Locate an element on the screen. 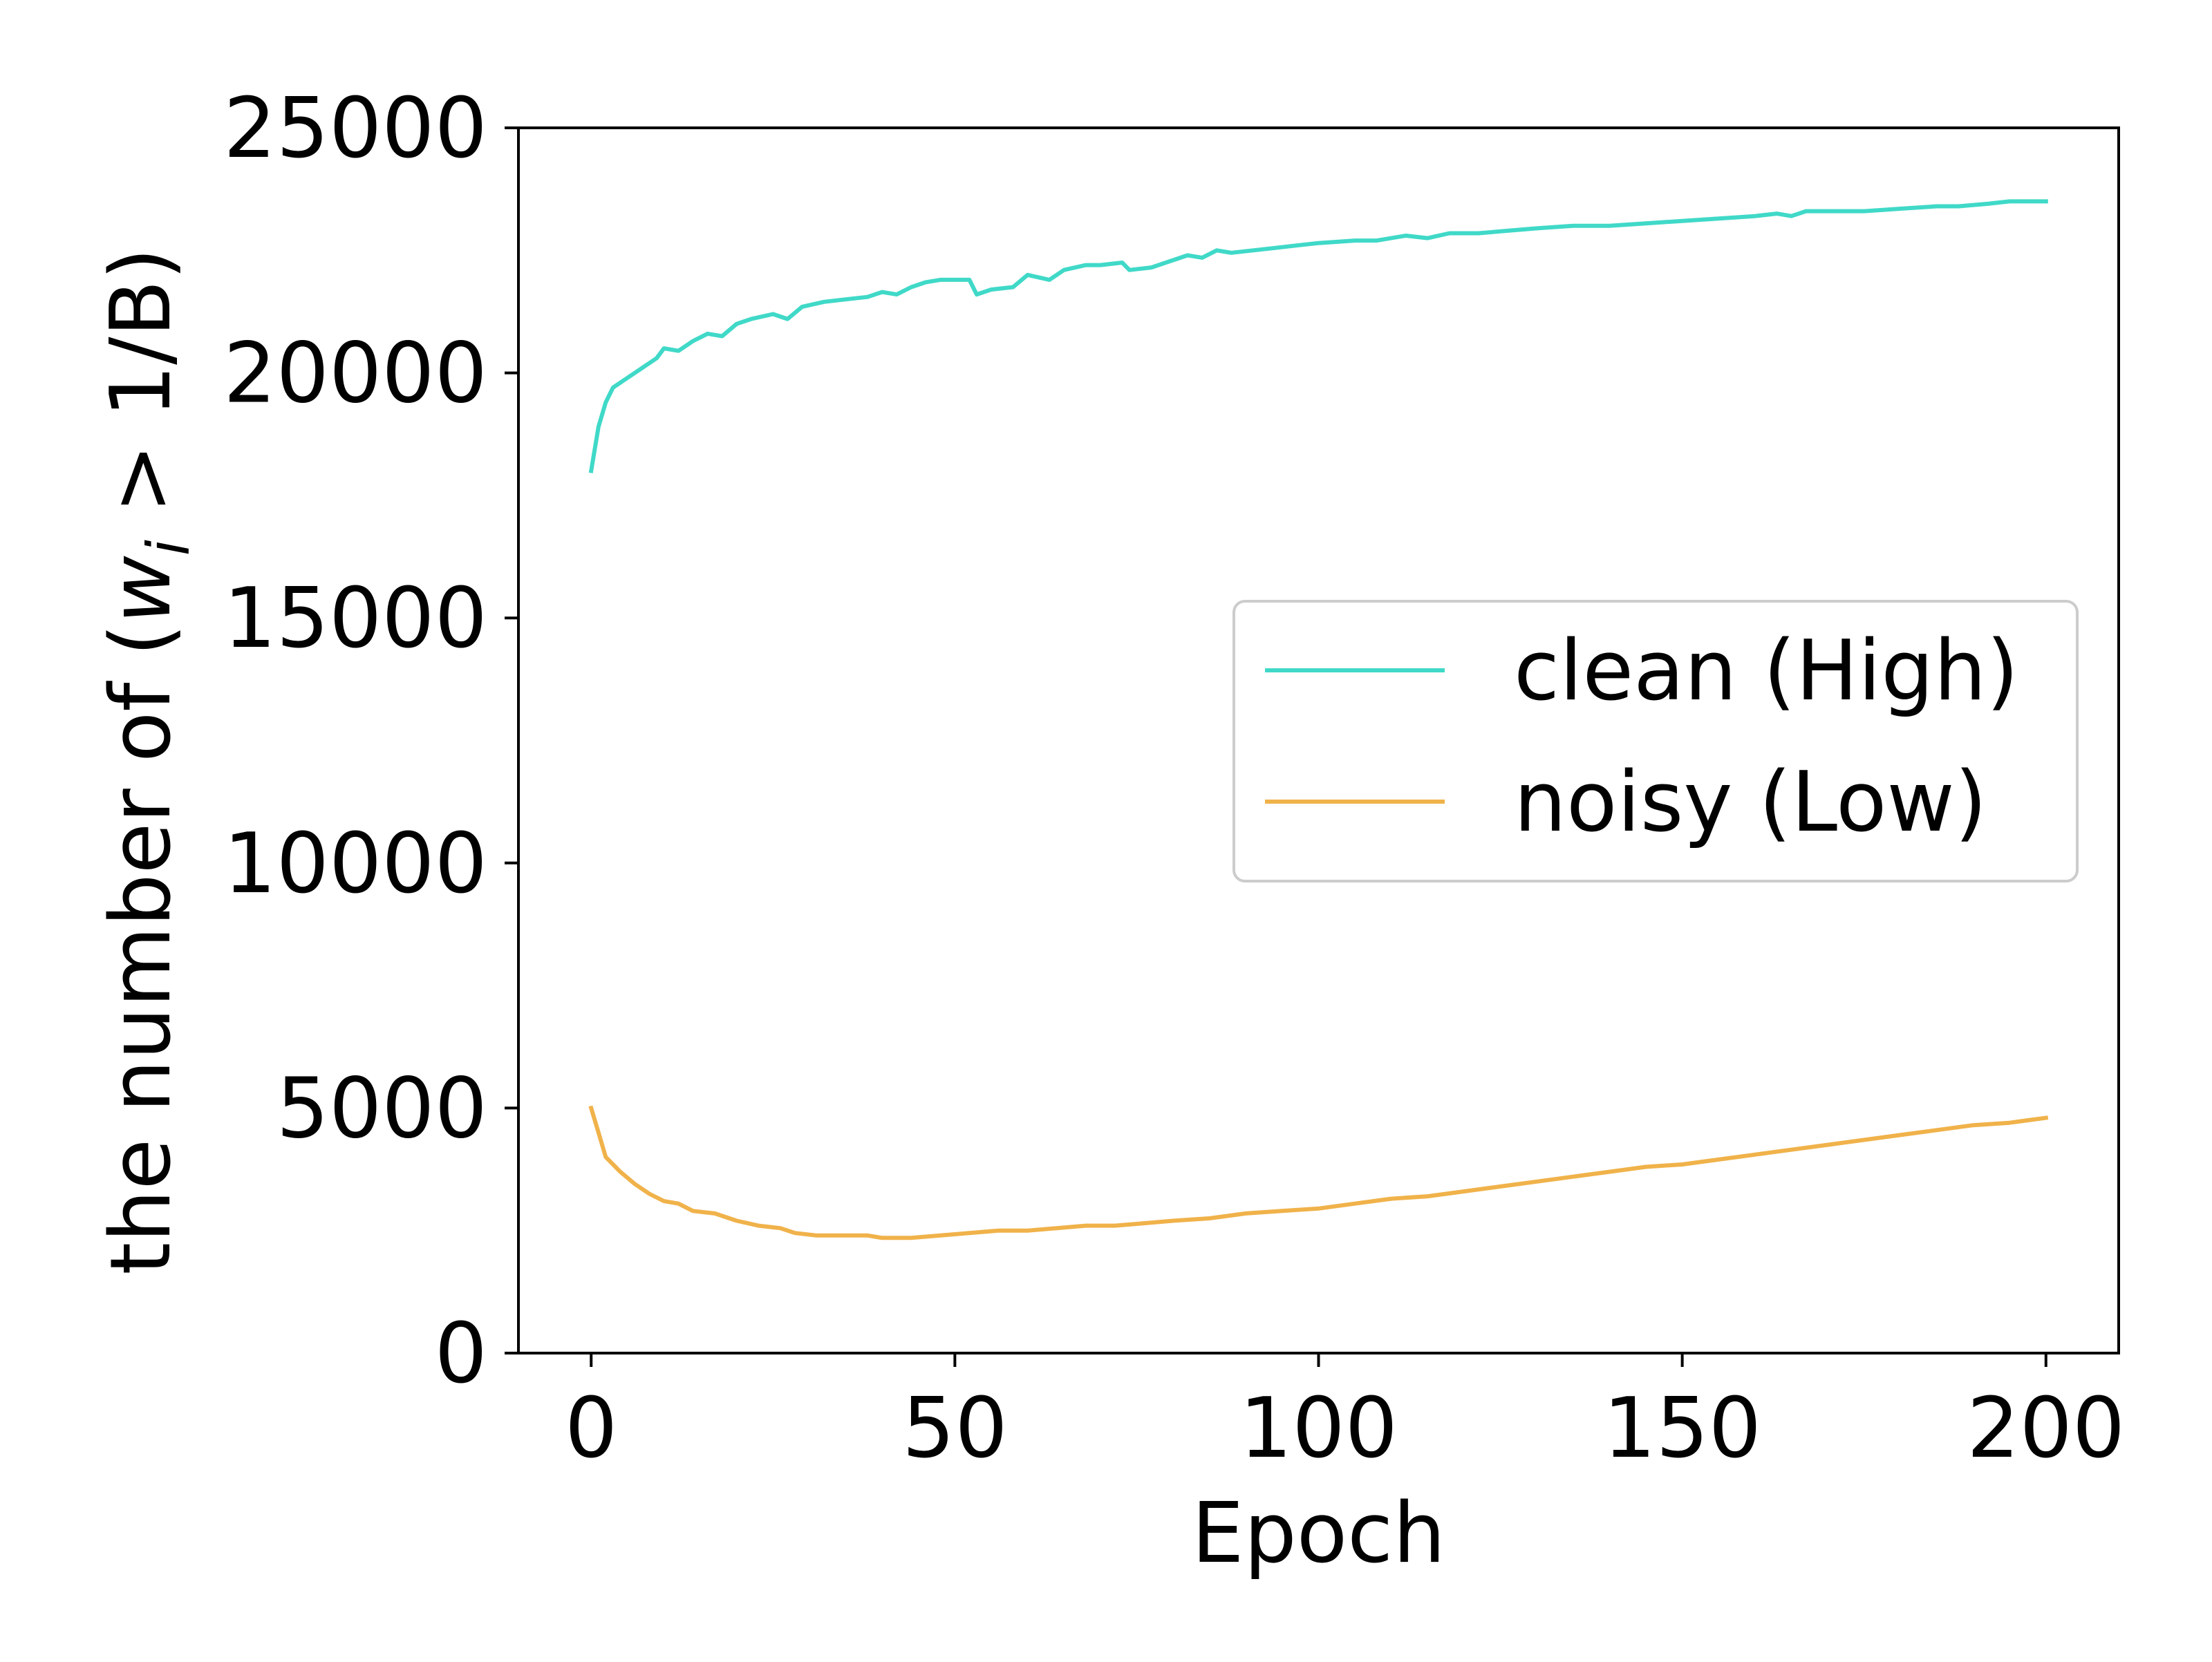 The width and height of the screenshot is (2212, 1662). y-axis-title-var: w is located at coordinates (141, 590).